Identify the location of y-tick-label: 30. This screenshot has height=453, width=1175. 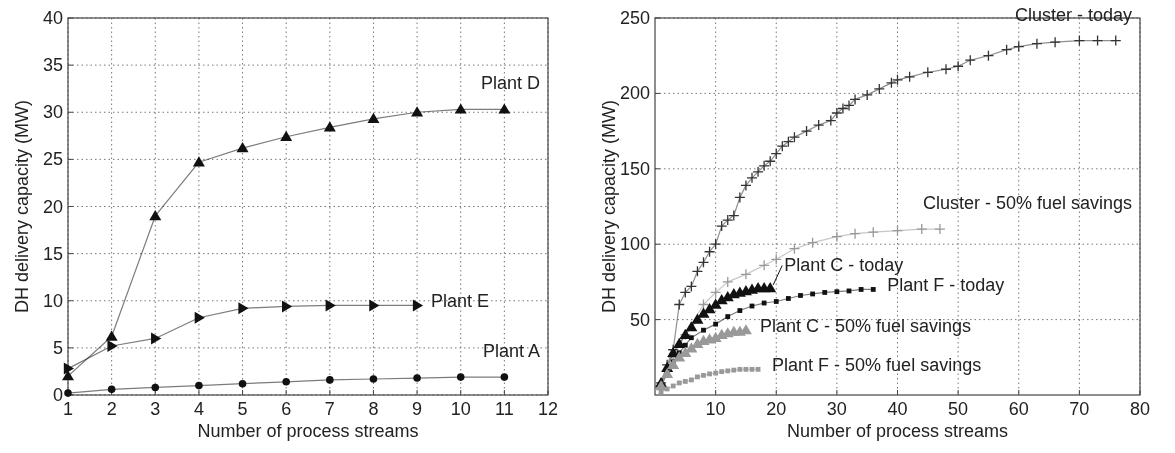
(52, 112).